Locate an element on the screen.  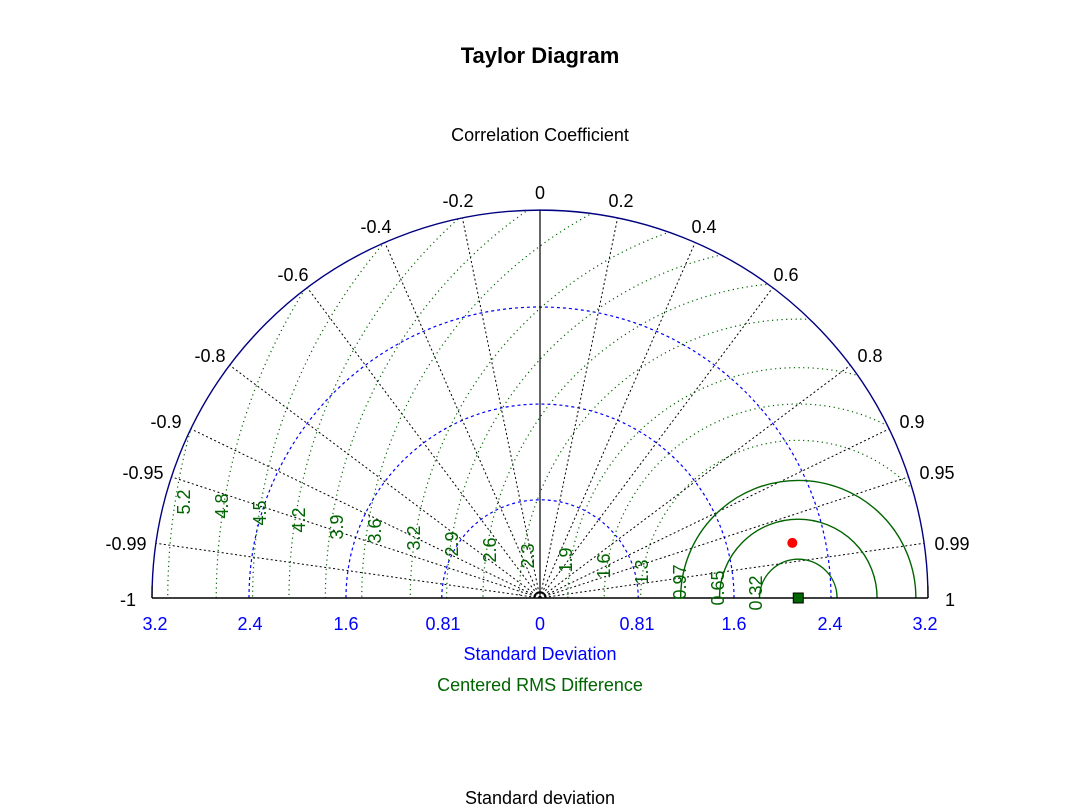
correlation-tick-label: -1 is located at coordinates (128, 600).